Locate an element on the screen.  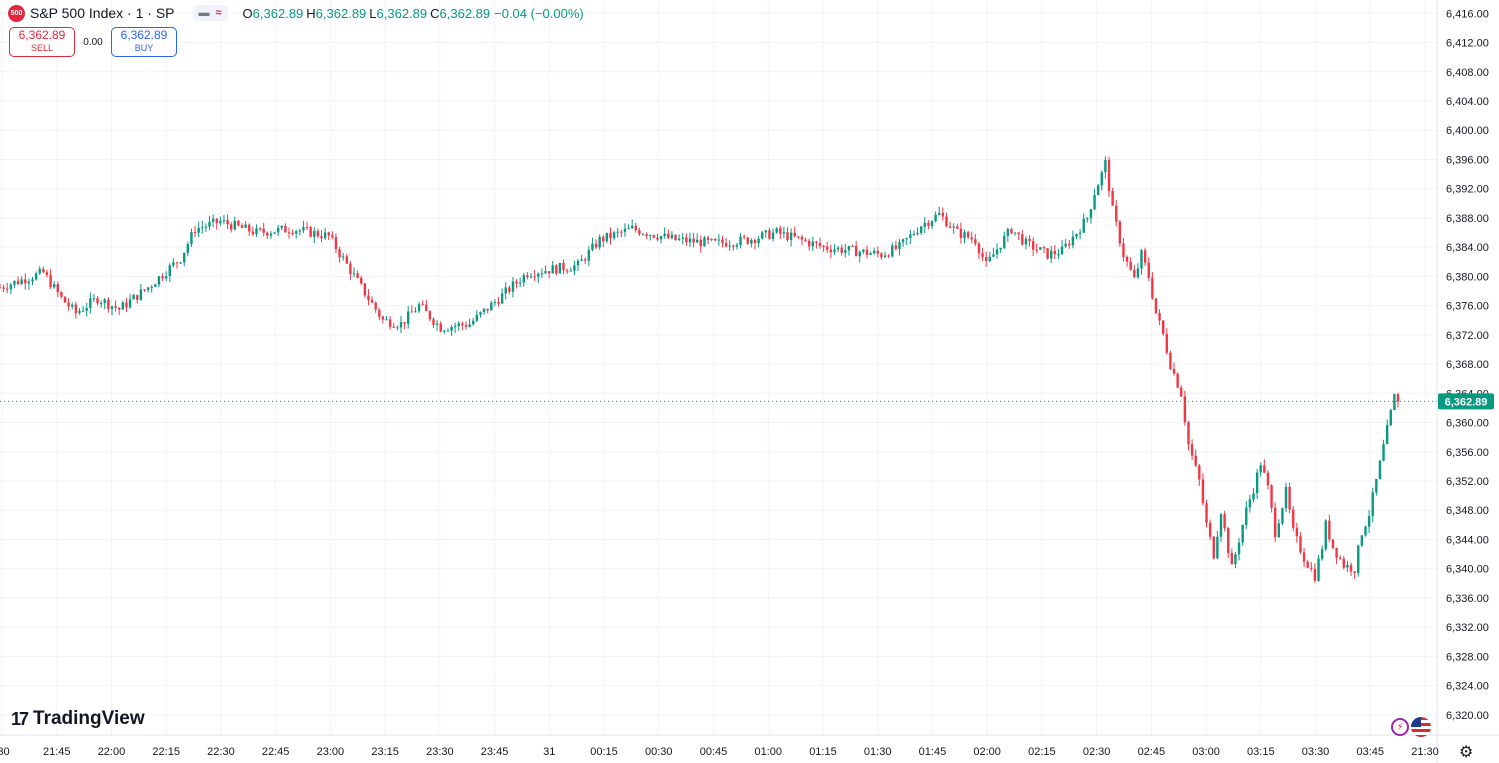
x-tick-label: 21:45 is located at coordinates (57, 752).